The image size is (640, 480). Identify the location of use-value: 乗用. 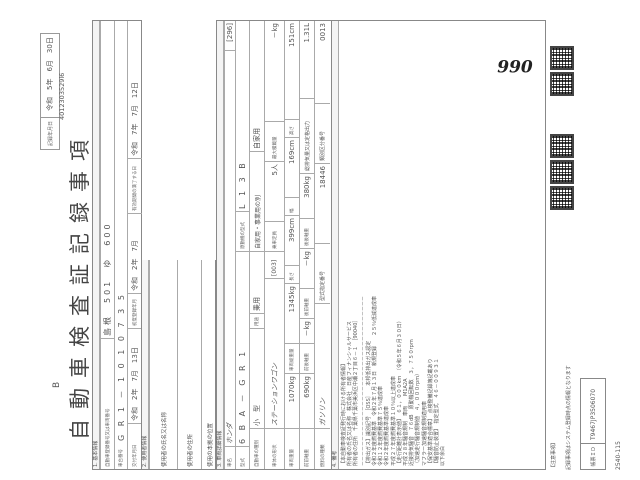
(257, 283).